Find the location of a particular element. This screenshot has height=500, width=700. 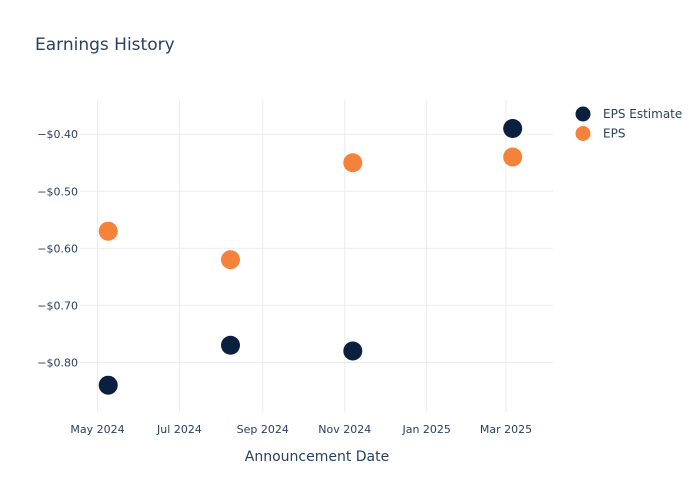

y-axis-ticks: −$0.80 −$0.70 −$0.60 −$0.50 −$0.40 is located at coordinates (57, 248).